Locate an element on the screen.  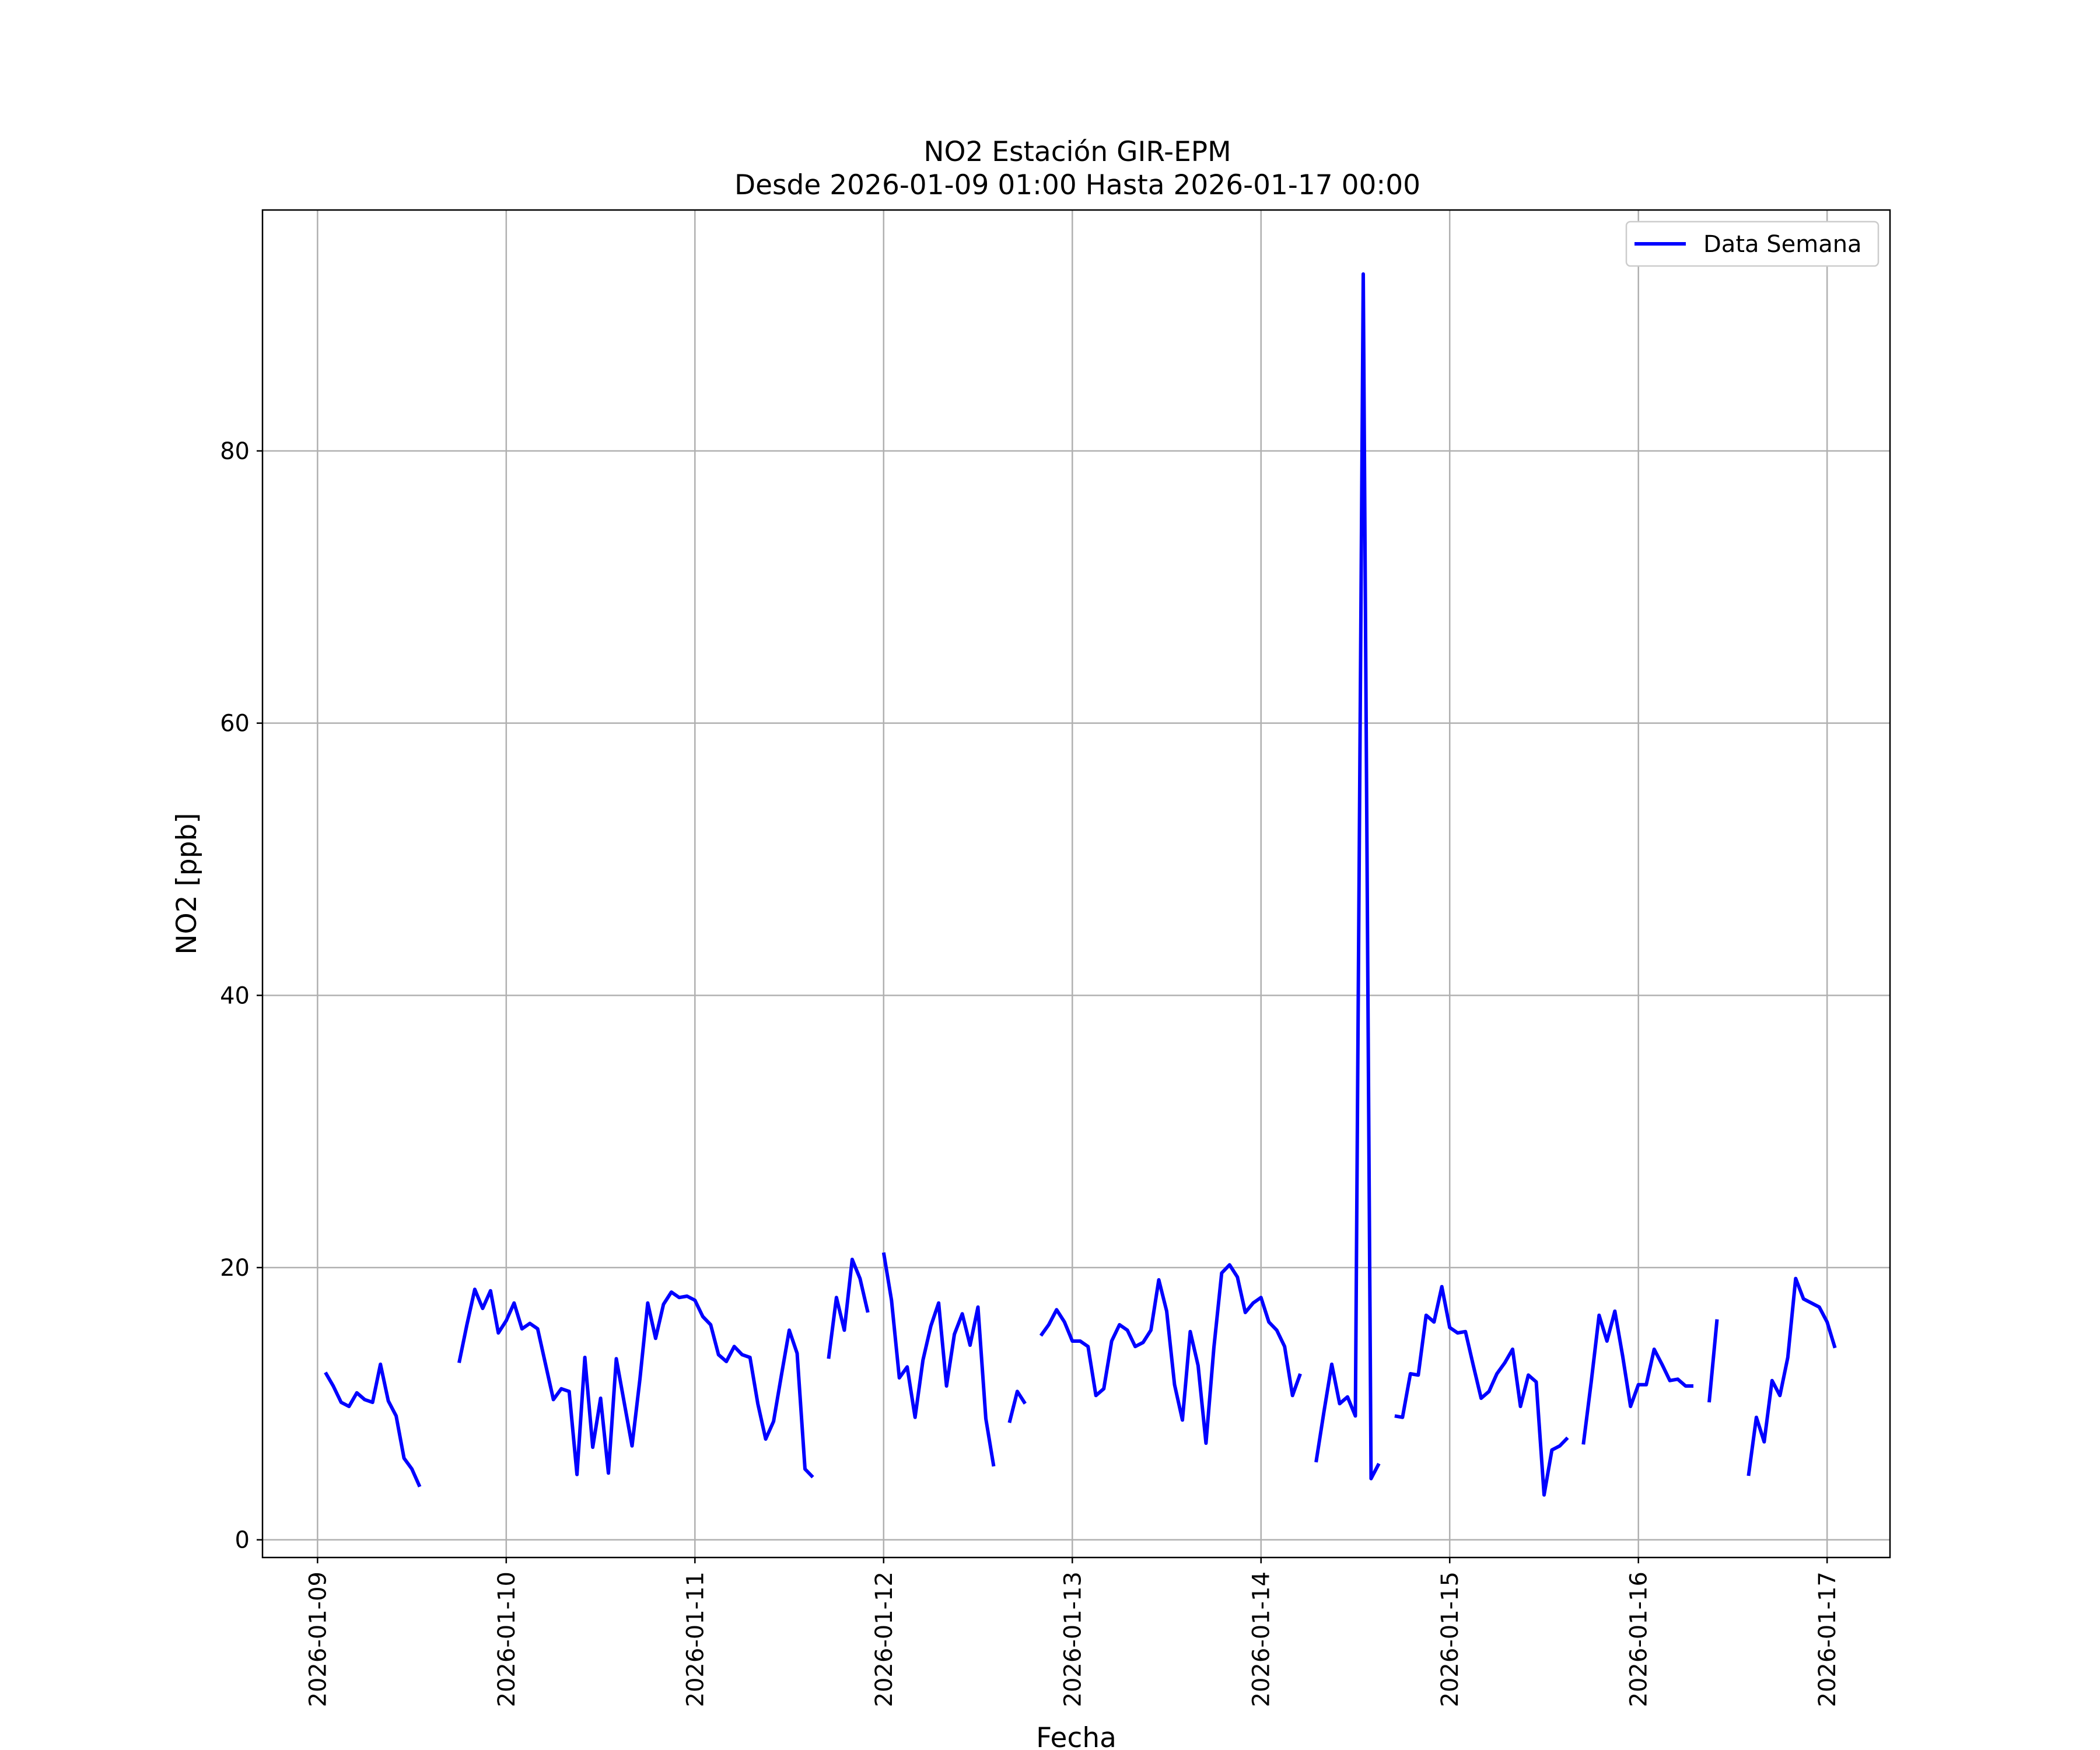
x-tick-label: 2026-01-13 is located at coordinates (1072, 1639).